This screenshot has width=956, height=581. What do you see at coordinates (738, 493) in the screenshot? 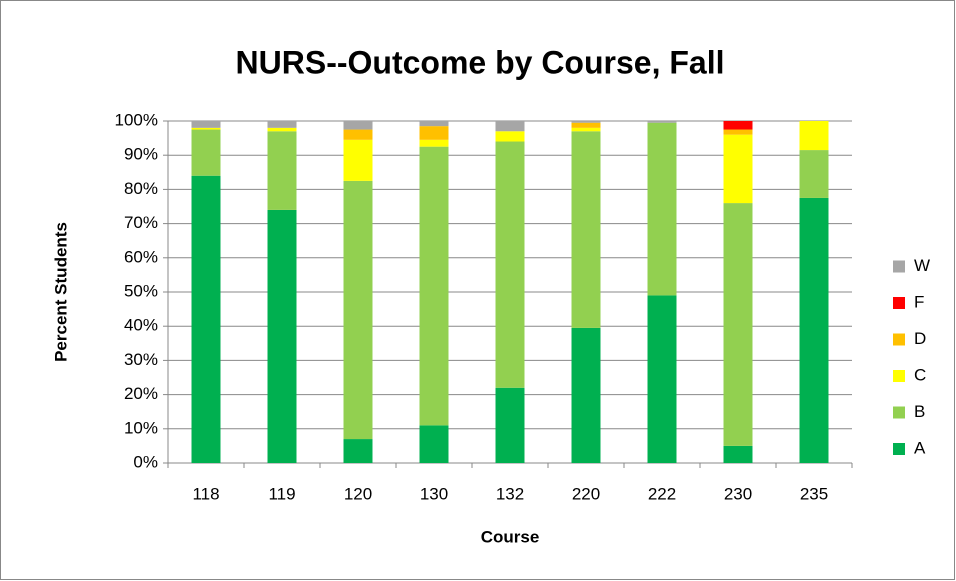
I see `x-tick-label: 230` at bounding box center [738, 493].